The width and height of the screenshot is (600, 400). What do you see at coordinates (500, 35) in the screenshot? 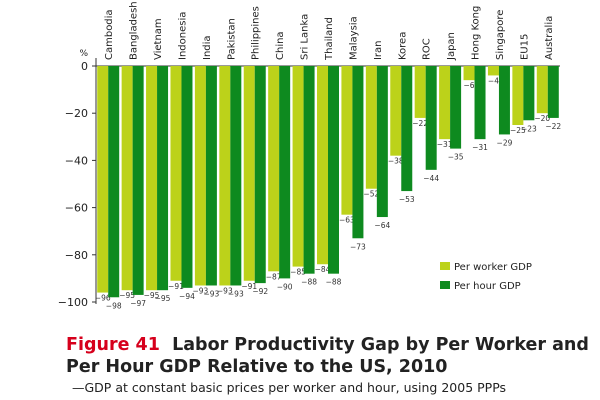
I see `category-label: Singapore` at bounding box center [500, 35].